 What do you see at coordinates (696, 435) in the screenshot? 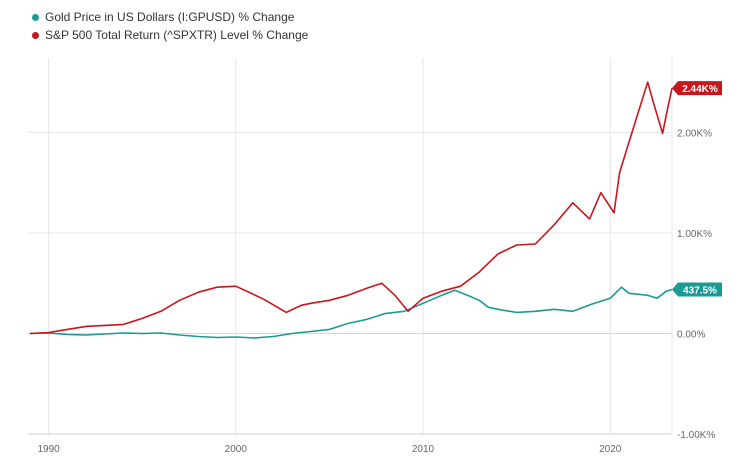
I see `y-tick-label: -1.00K%` at bounding box center [696, 435].